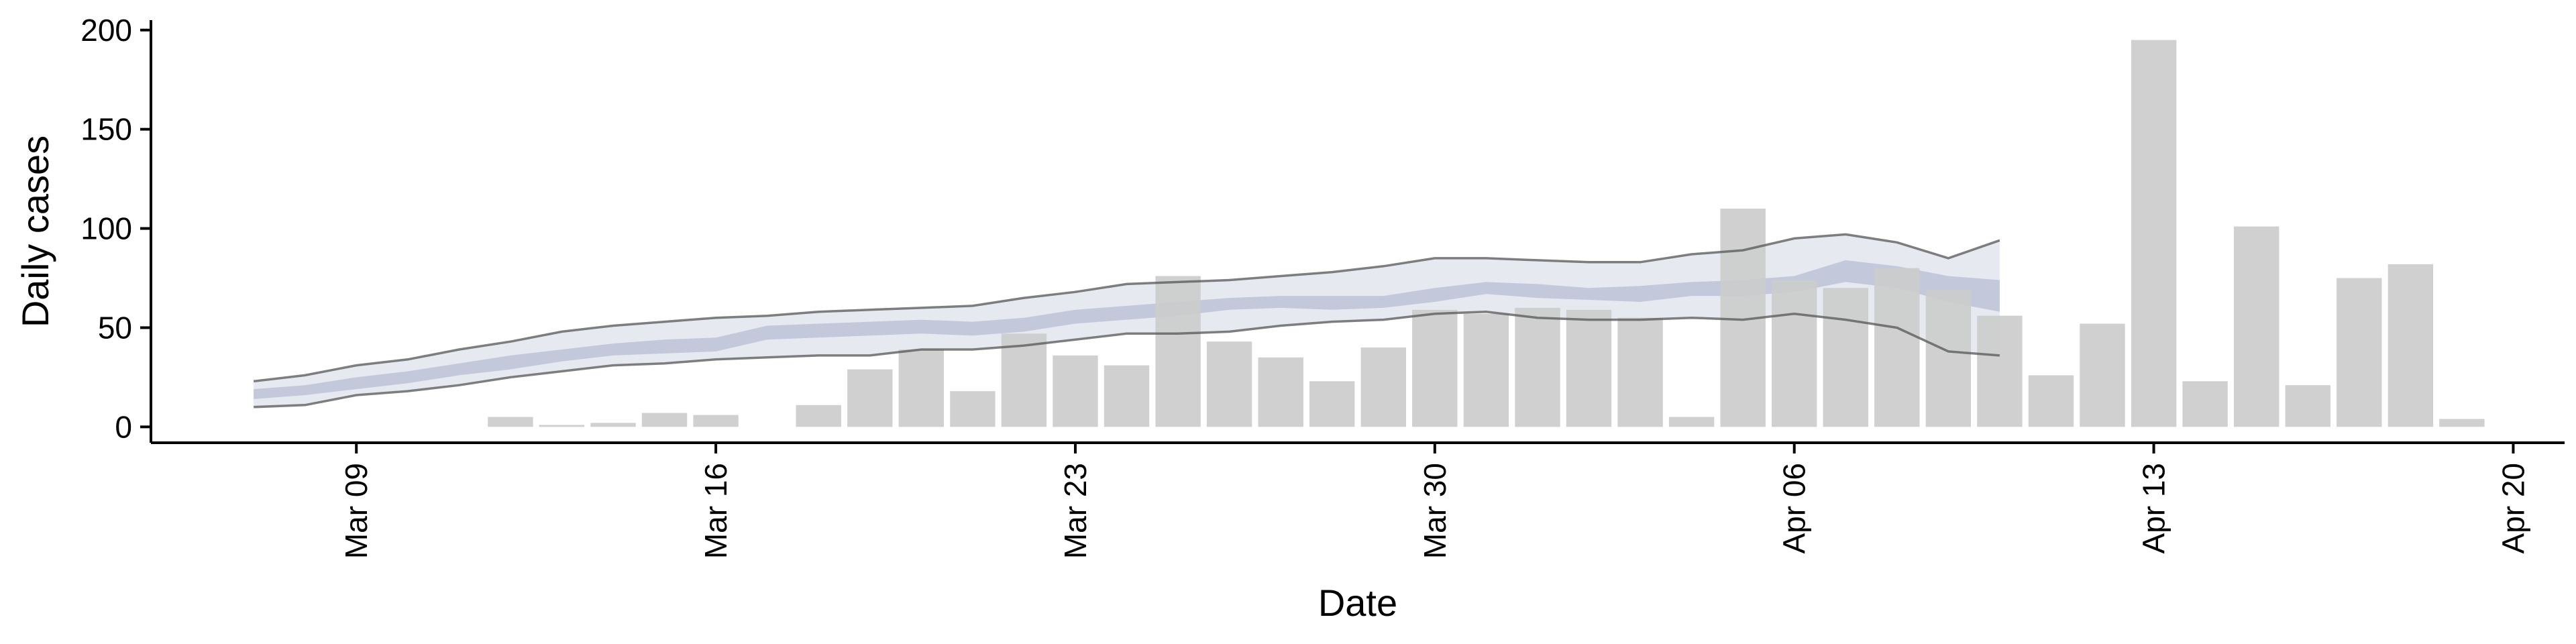  I want to click on y-tick-label-150: 150, so click(106, 129).